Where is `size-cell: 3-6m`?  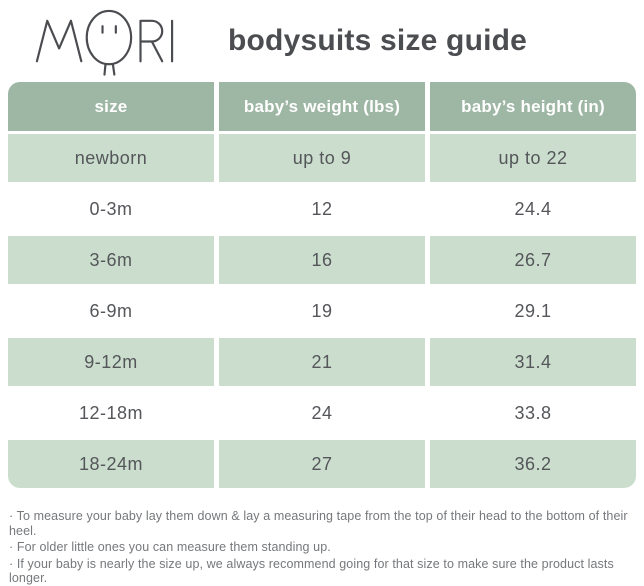 size-cell: 3-6m is located at coordinates (111, 260).